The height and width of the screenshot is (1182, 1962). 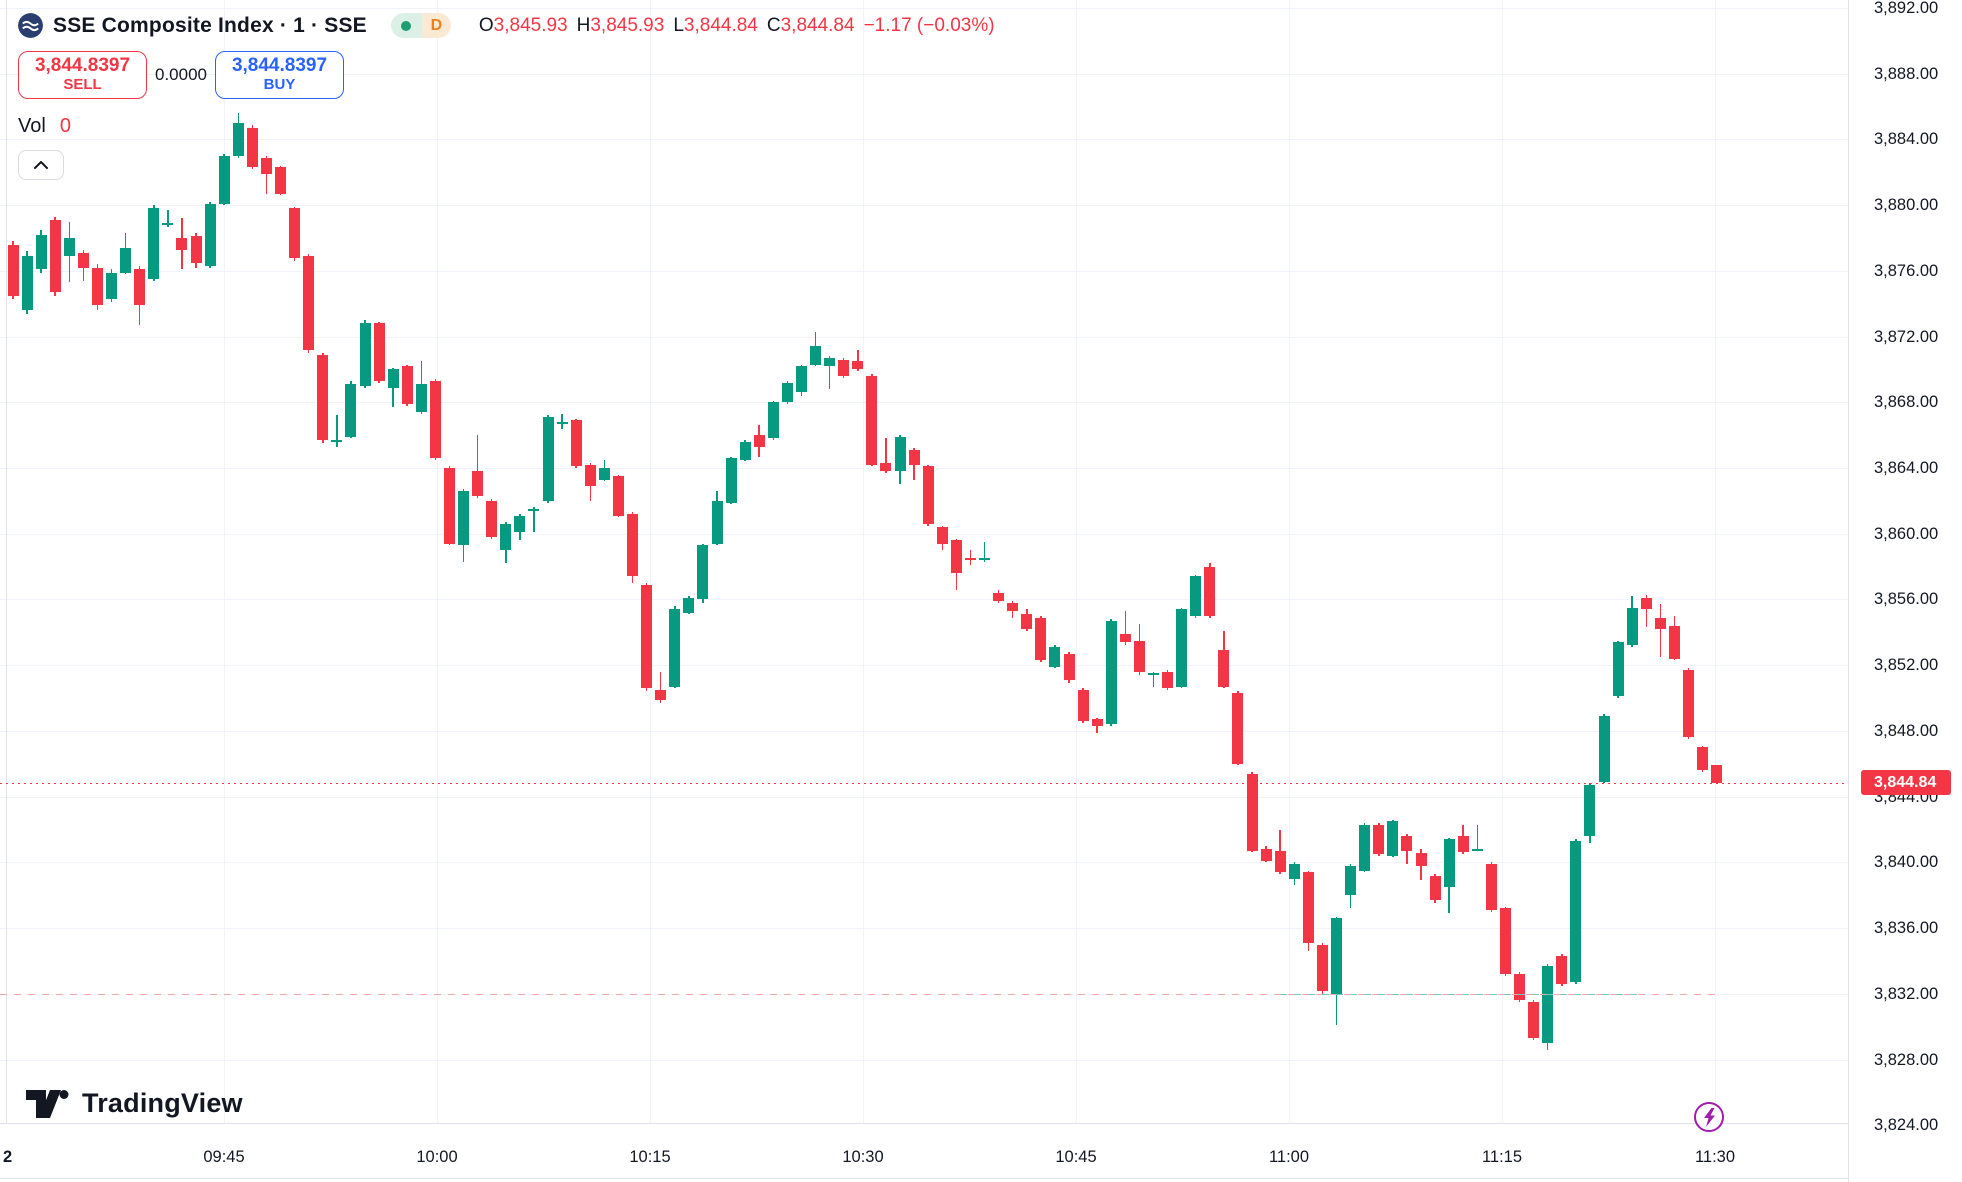 What do you see at coordinates (279, 66) in the screenshot?
I see `buy-price: 3,844.8397` at bounding box center [279, 66].